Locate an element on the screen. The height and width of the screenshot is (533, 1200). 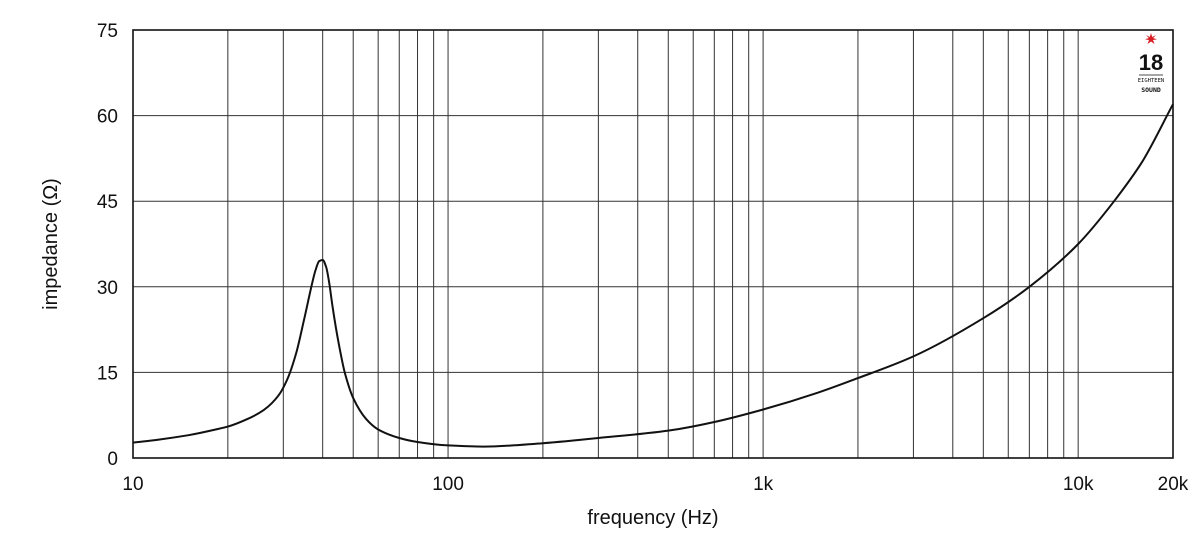
logo-word: SOUND is located at coordinates (1151, 90).